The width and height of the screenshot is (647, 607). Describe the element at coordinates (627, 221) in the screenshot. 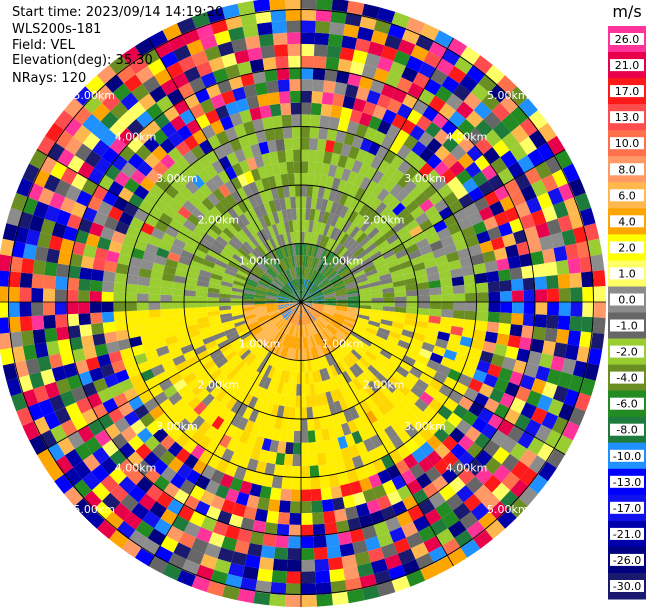

I see `colorbar-tick: 4.0` at that location.